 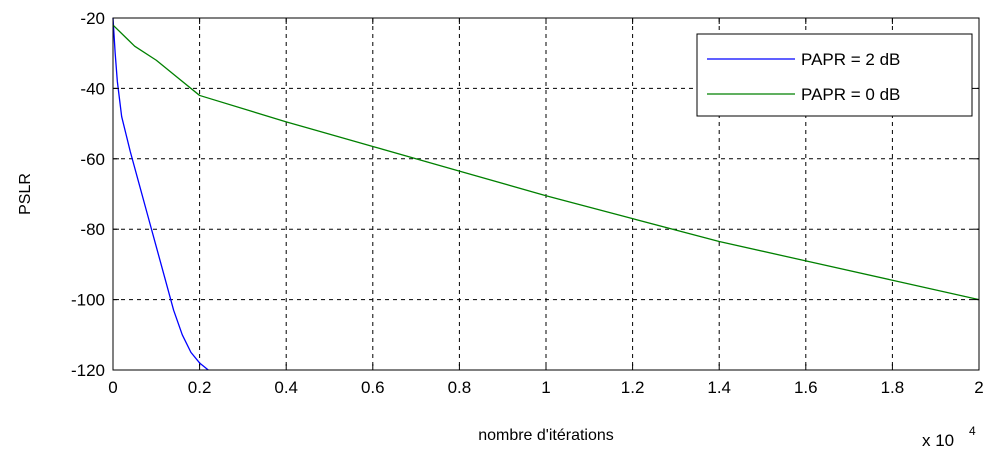 What do you see at coordinates (850, 59) in the screenshot?
I see `legend-label-papr-2db: PAPR = 2 dB` at bounding box center [850, 59].